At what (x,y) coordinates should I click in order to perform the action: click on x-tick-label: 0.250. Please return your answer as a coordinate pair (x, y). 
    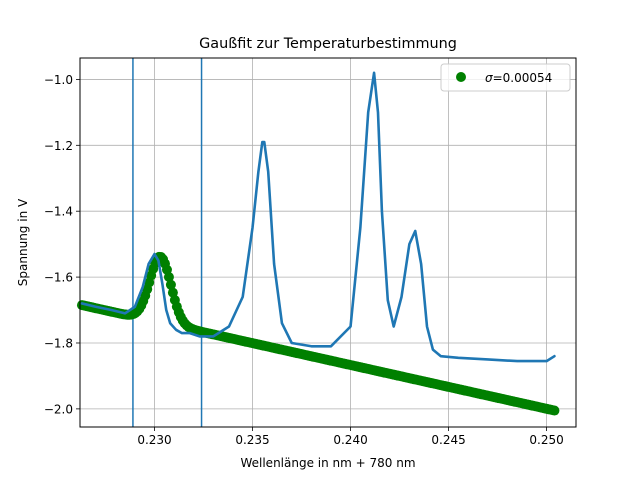
    Looking at the image, I should click on (546, 440).